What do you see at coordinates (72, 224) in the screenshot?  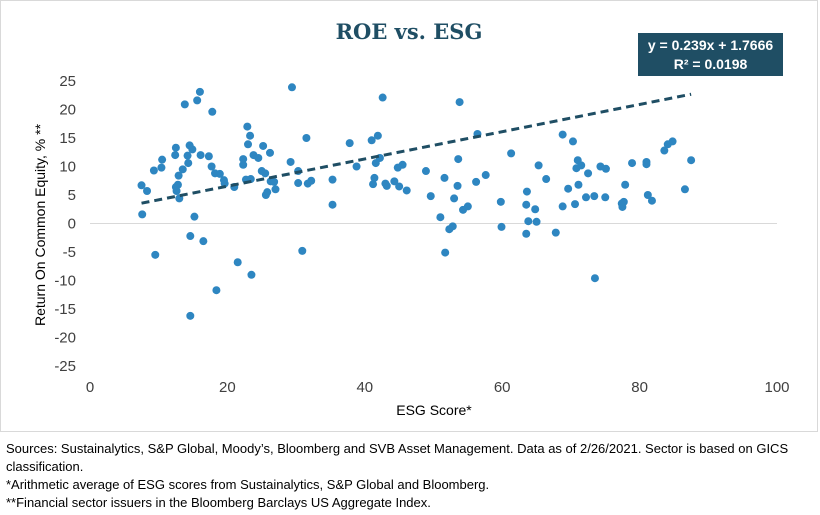 I see `y-tick-label: 0` at bounding box center [72, 224].